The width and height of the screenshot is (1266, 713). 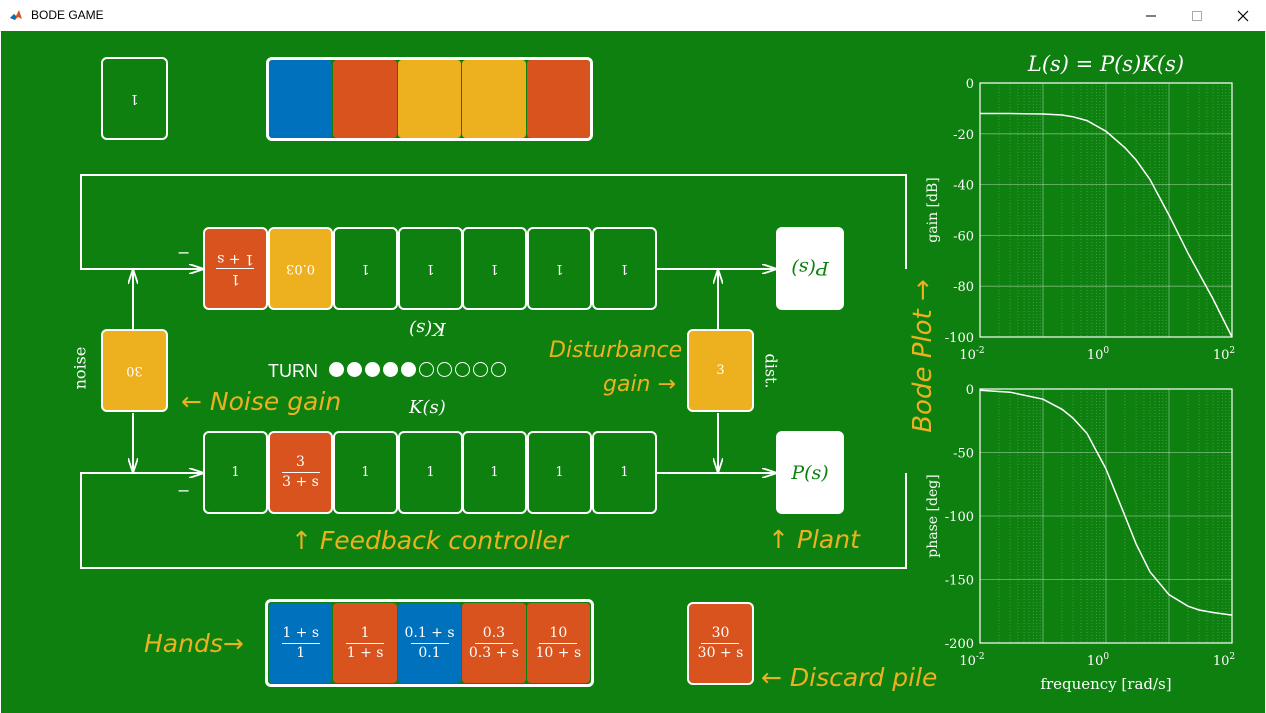 I want to click on card-value: 0.03, so click(x=300, y=268).